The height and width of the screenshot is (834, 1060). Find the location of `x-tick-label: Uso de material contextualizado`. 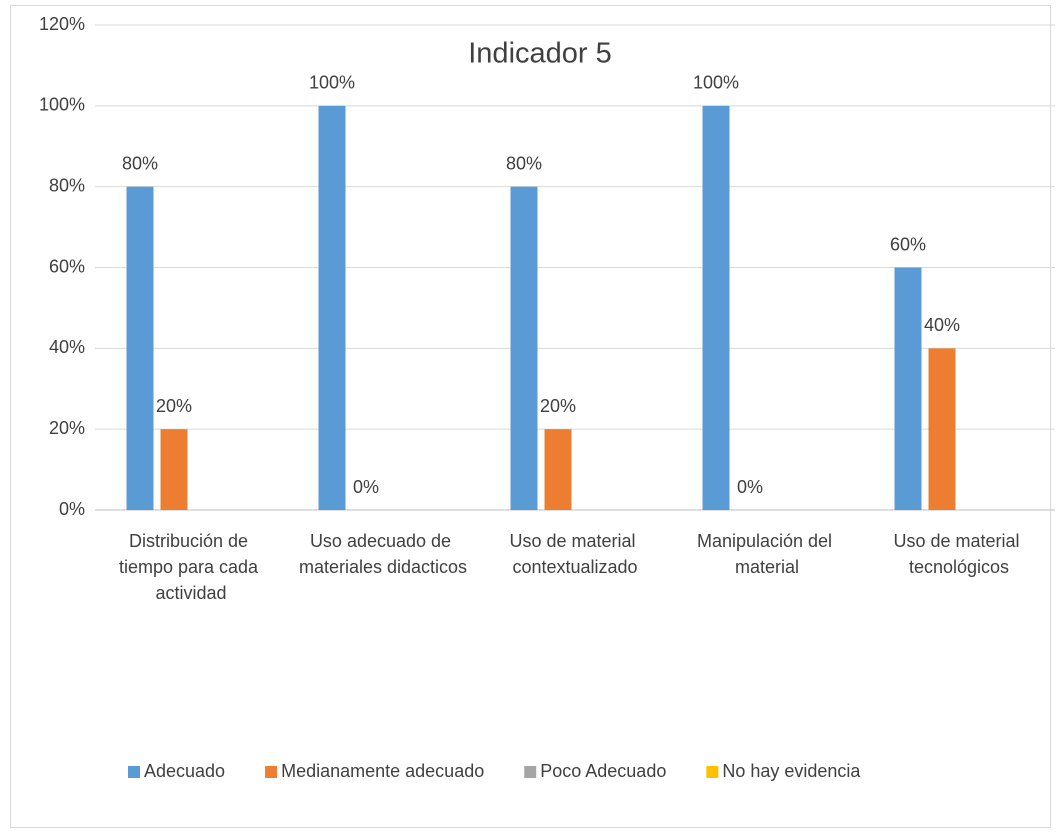

x-tick-label: Uso de material contextualizado is located at coordinates (574, 554).